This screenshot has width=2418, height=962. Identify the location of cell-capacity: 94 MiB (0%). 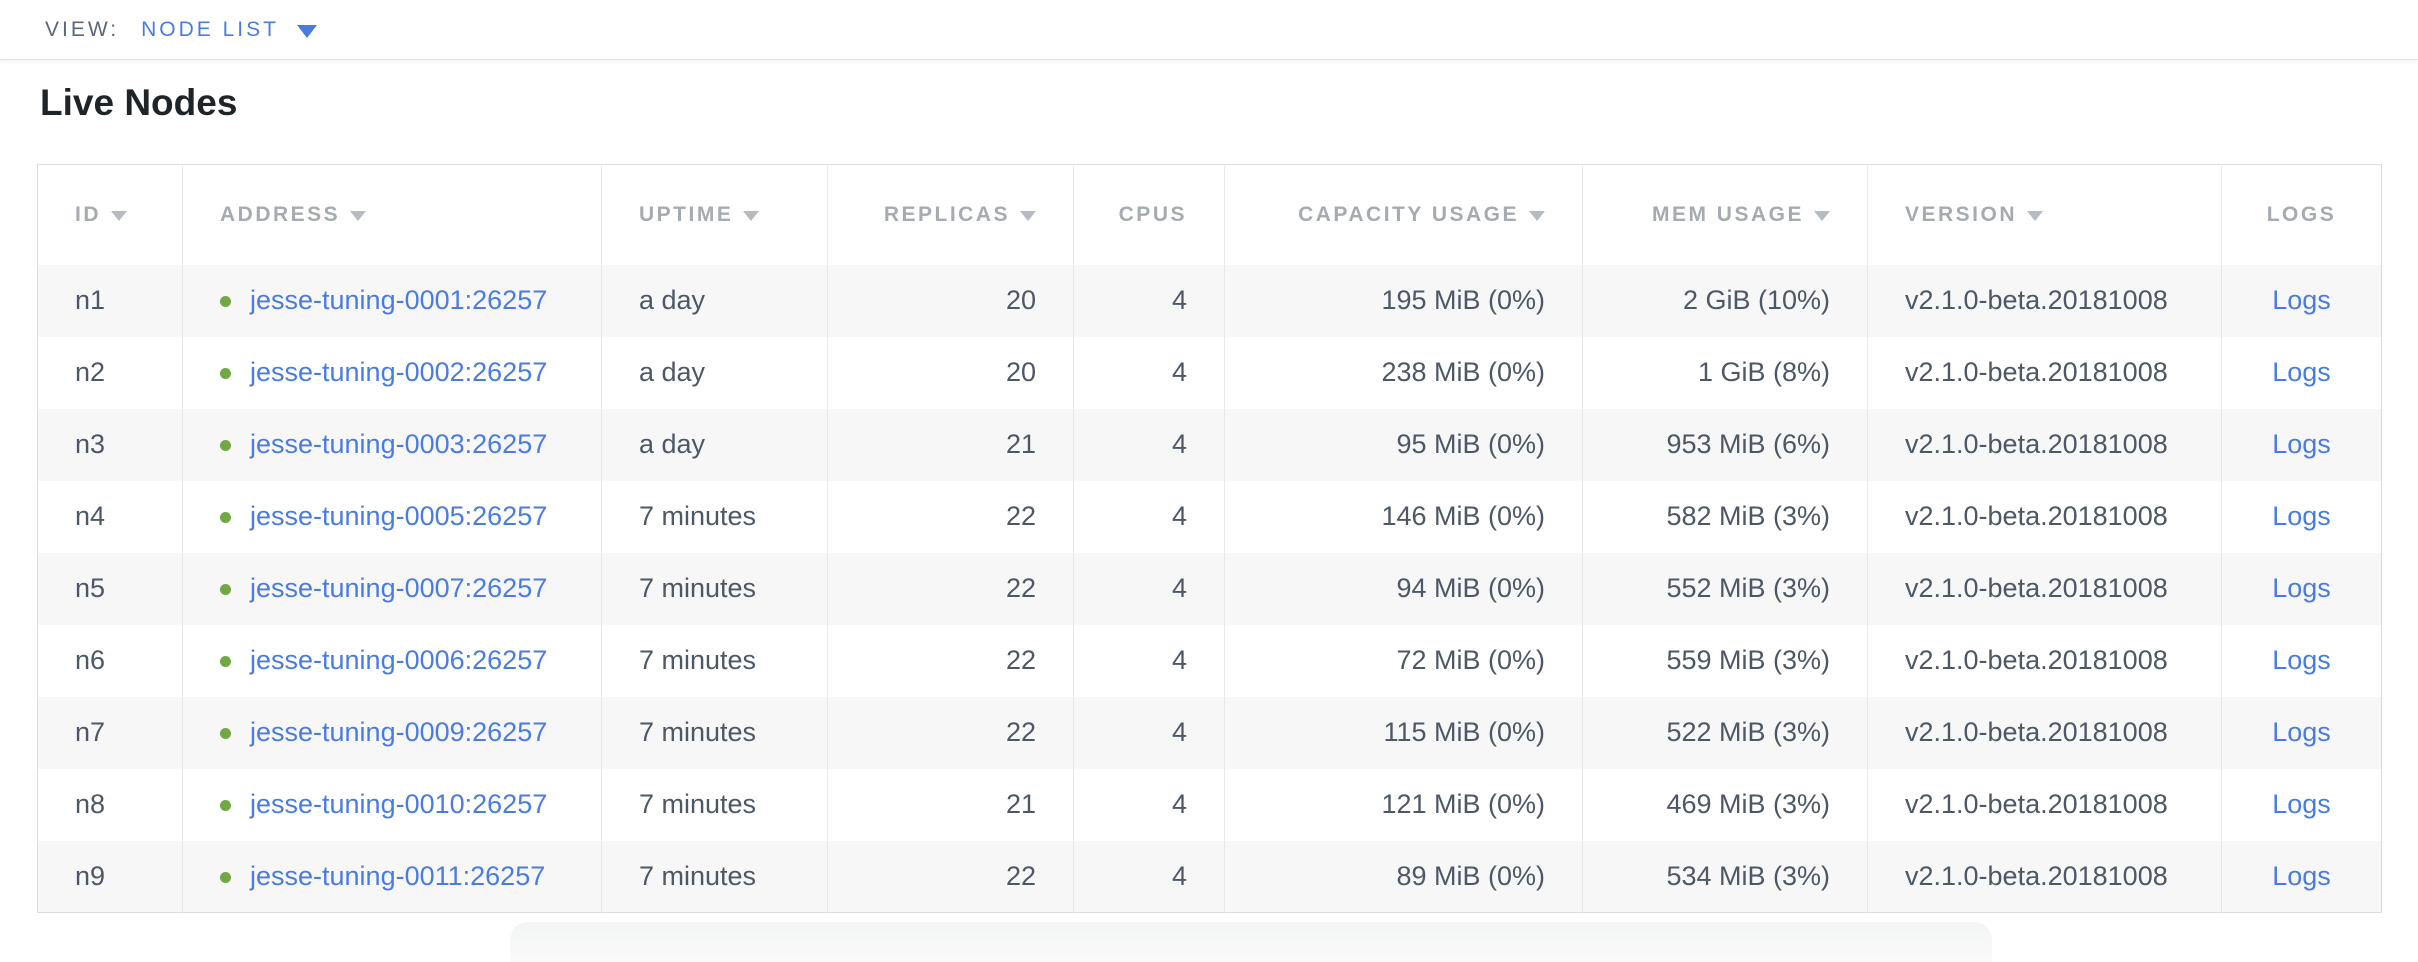
(1403, 588).